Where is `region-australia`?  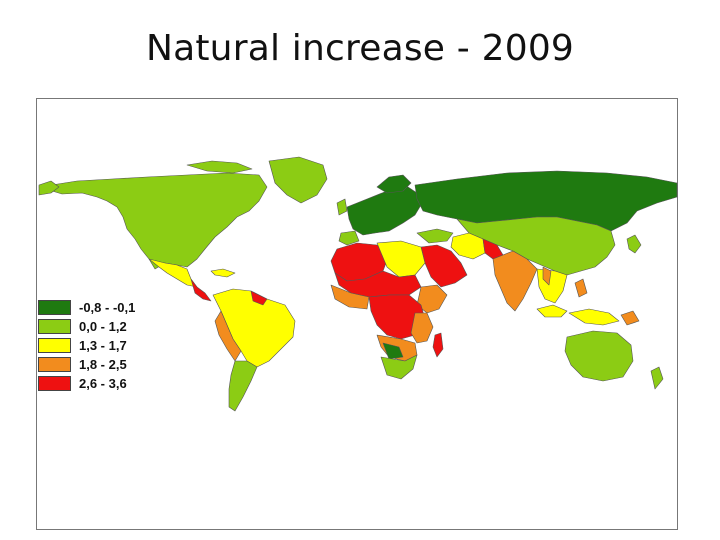 region-australia is located at coordinates (599, 356).